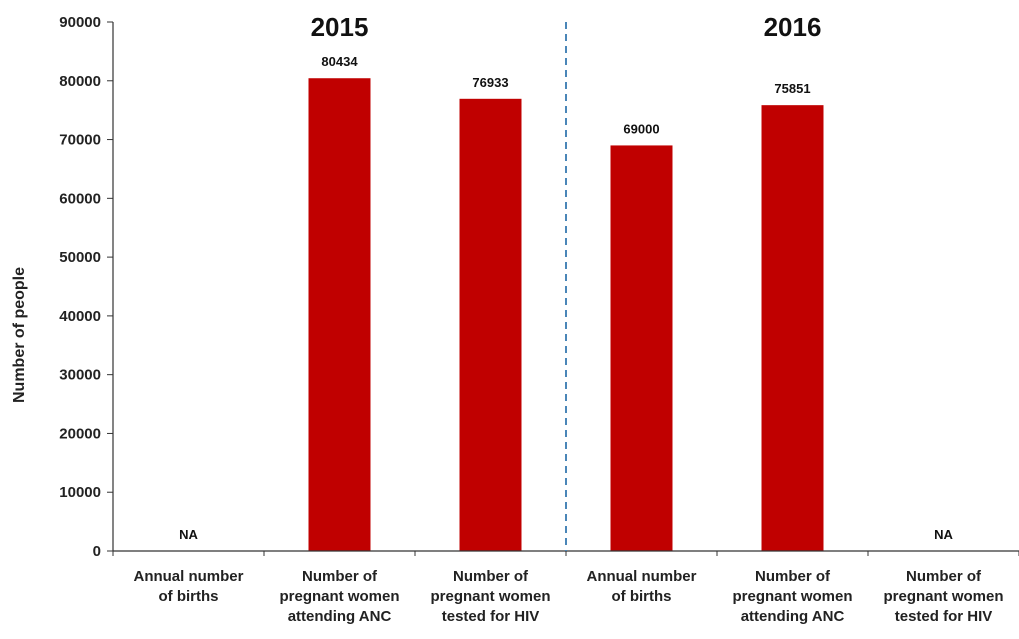 Image resolution: width=1019 pixels, height=639 pixels. What do you see at coordinates (340, 27) in the screenshot?
I see `group-label: 2015` at bounding box center [340, 27].